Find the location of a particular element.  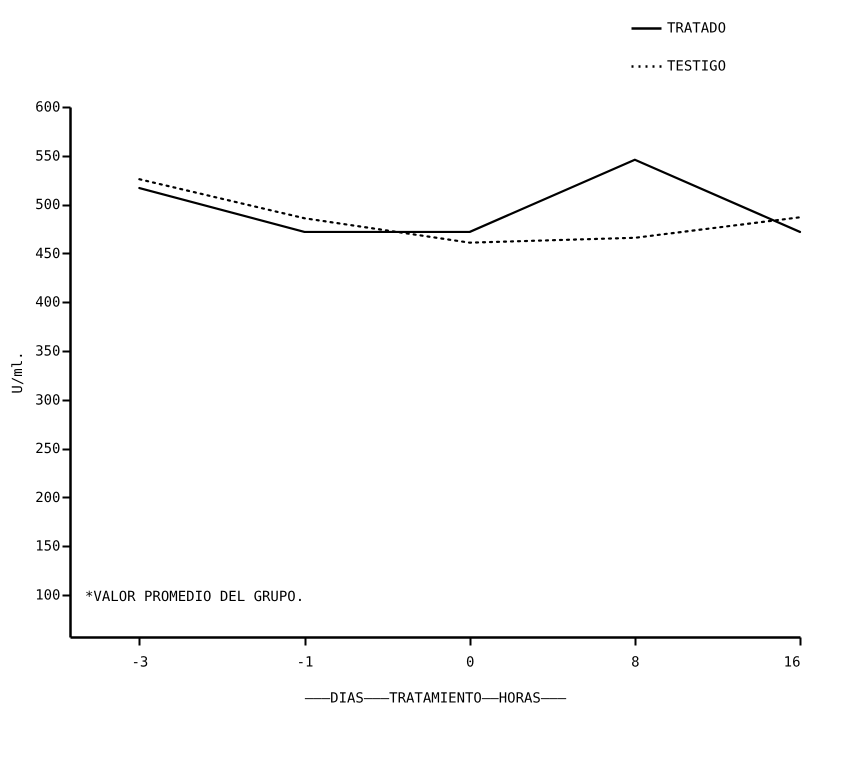

x-tick-label: -1 is located at coordinates (305, 662).